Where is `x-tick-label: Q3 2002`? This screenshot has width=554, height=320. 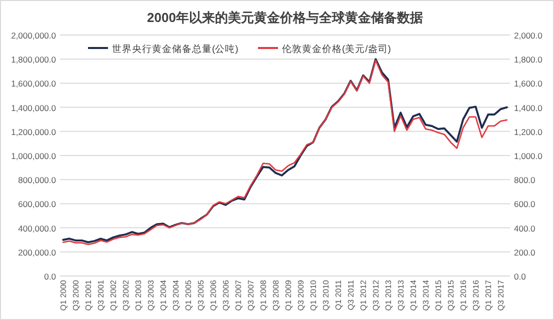
x-tick-label: Q3 2002 is located at coordinates (126, 295).